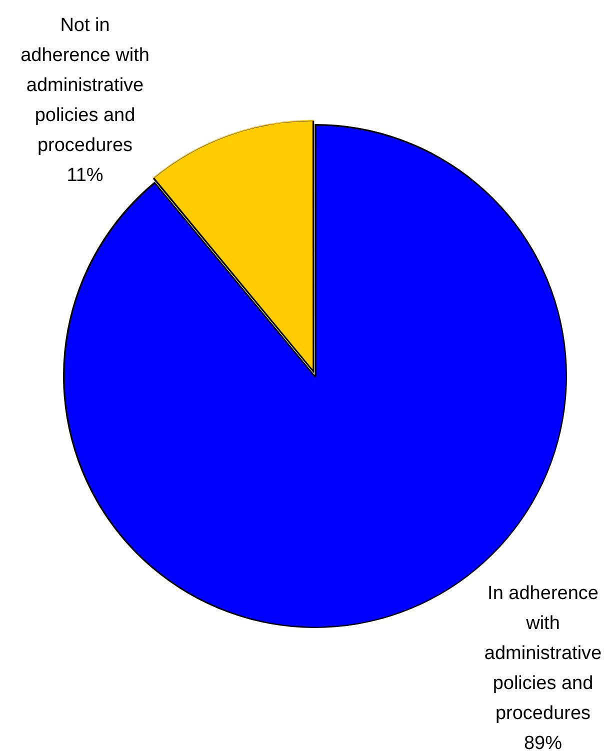 The width and height of the screenshot is (611, 751). I want to click on data-label: 89%, so click(543, 742).